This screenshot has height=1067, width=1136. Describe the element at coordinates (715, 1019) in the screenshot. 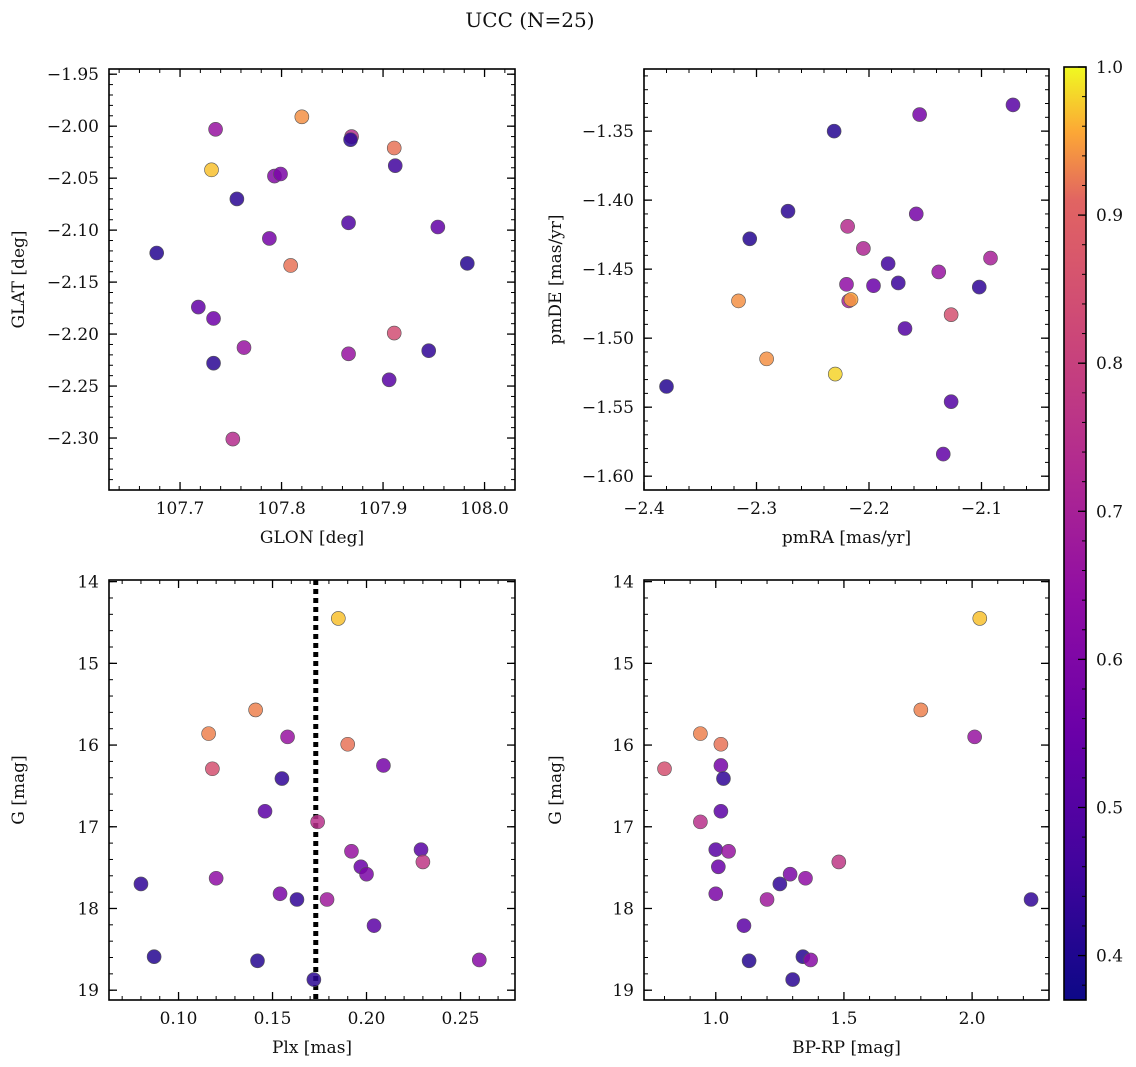

I see `x-tick-label: 1.0` at that location.